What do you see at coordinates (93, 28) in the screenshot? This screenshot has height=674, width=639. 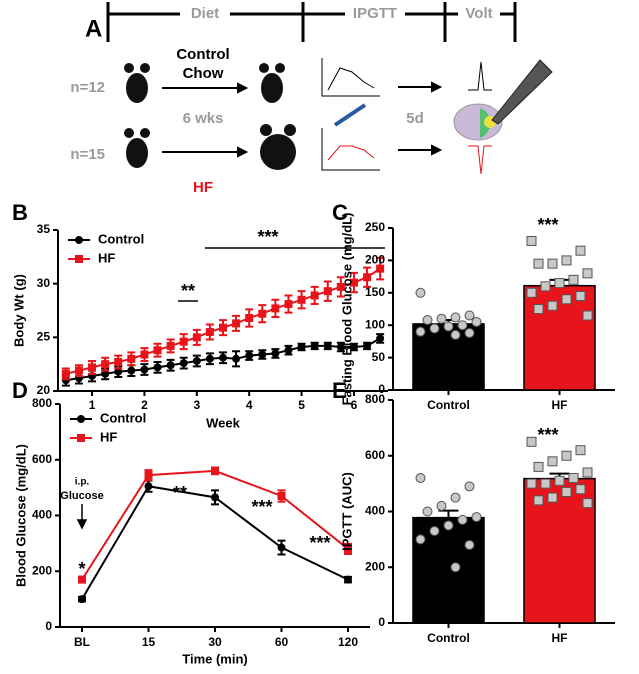 I see `panel-label: A` at bounding box center [93, 28].